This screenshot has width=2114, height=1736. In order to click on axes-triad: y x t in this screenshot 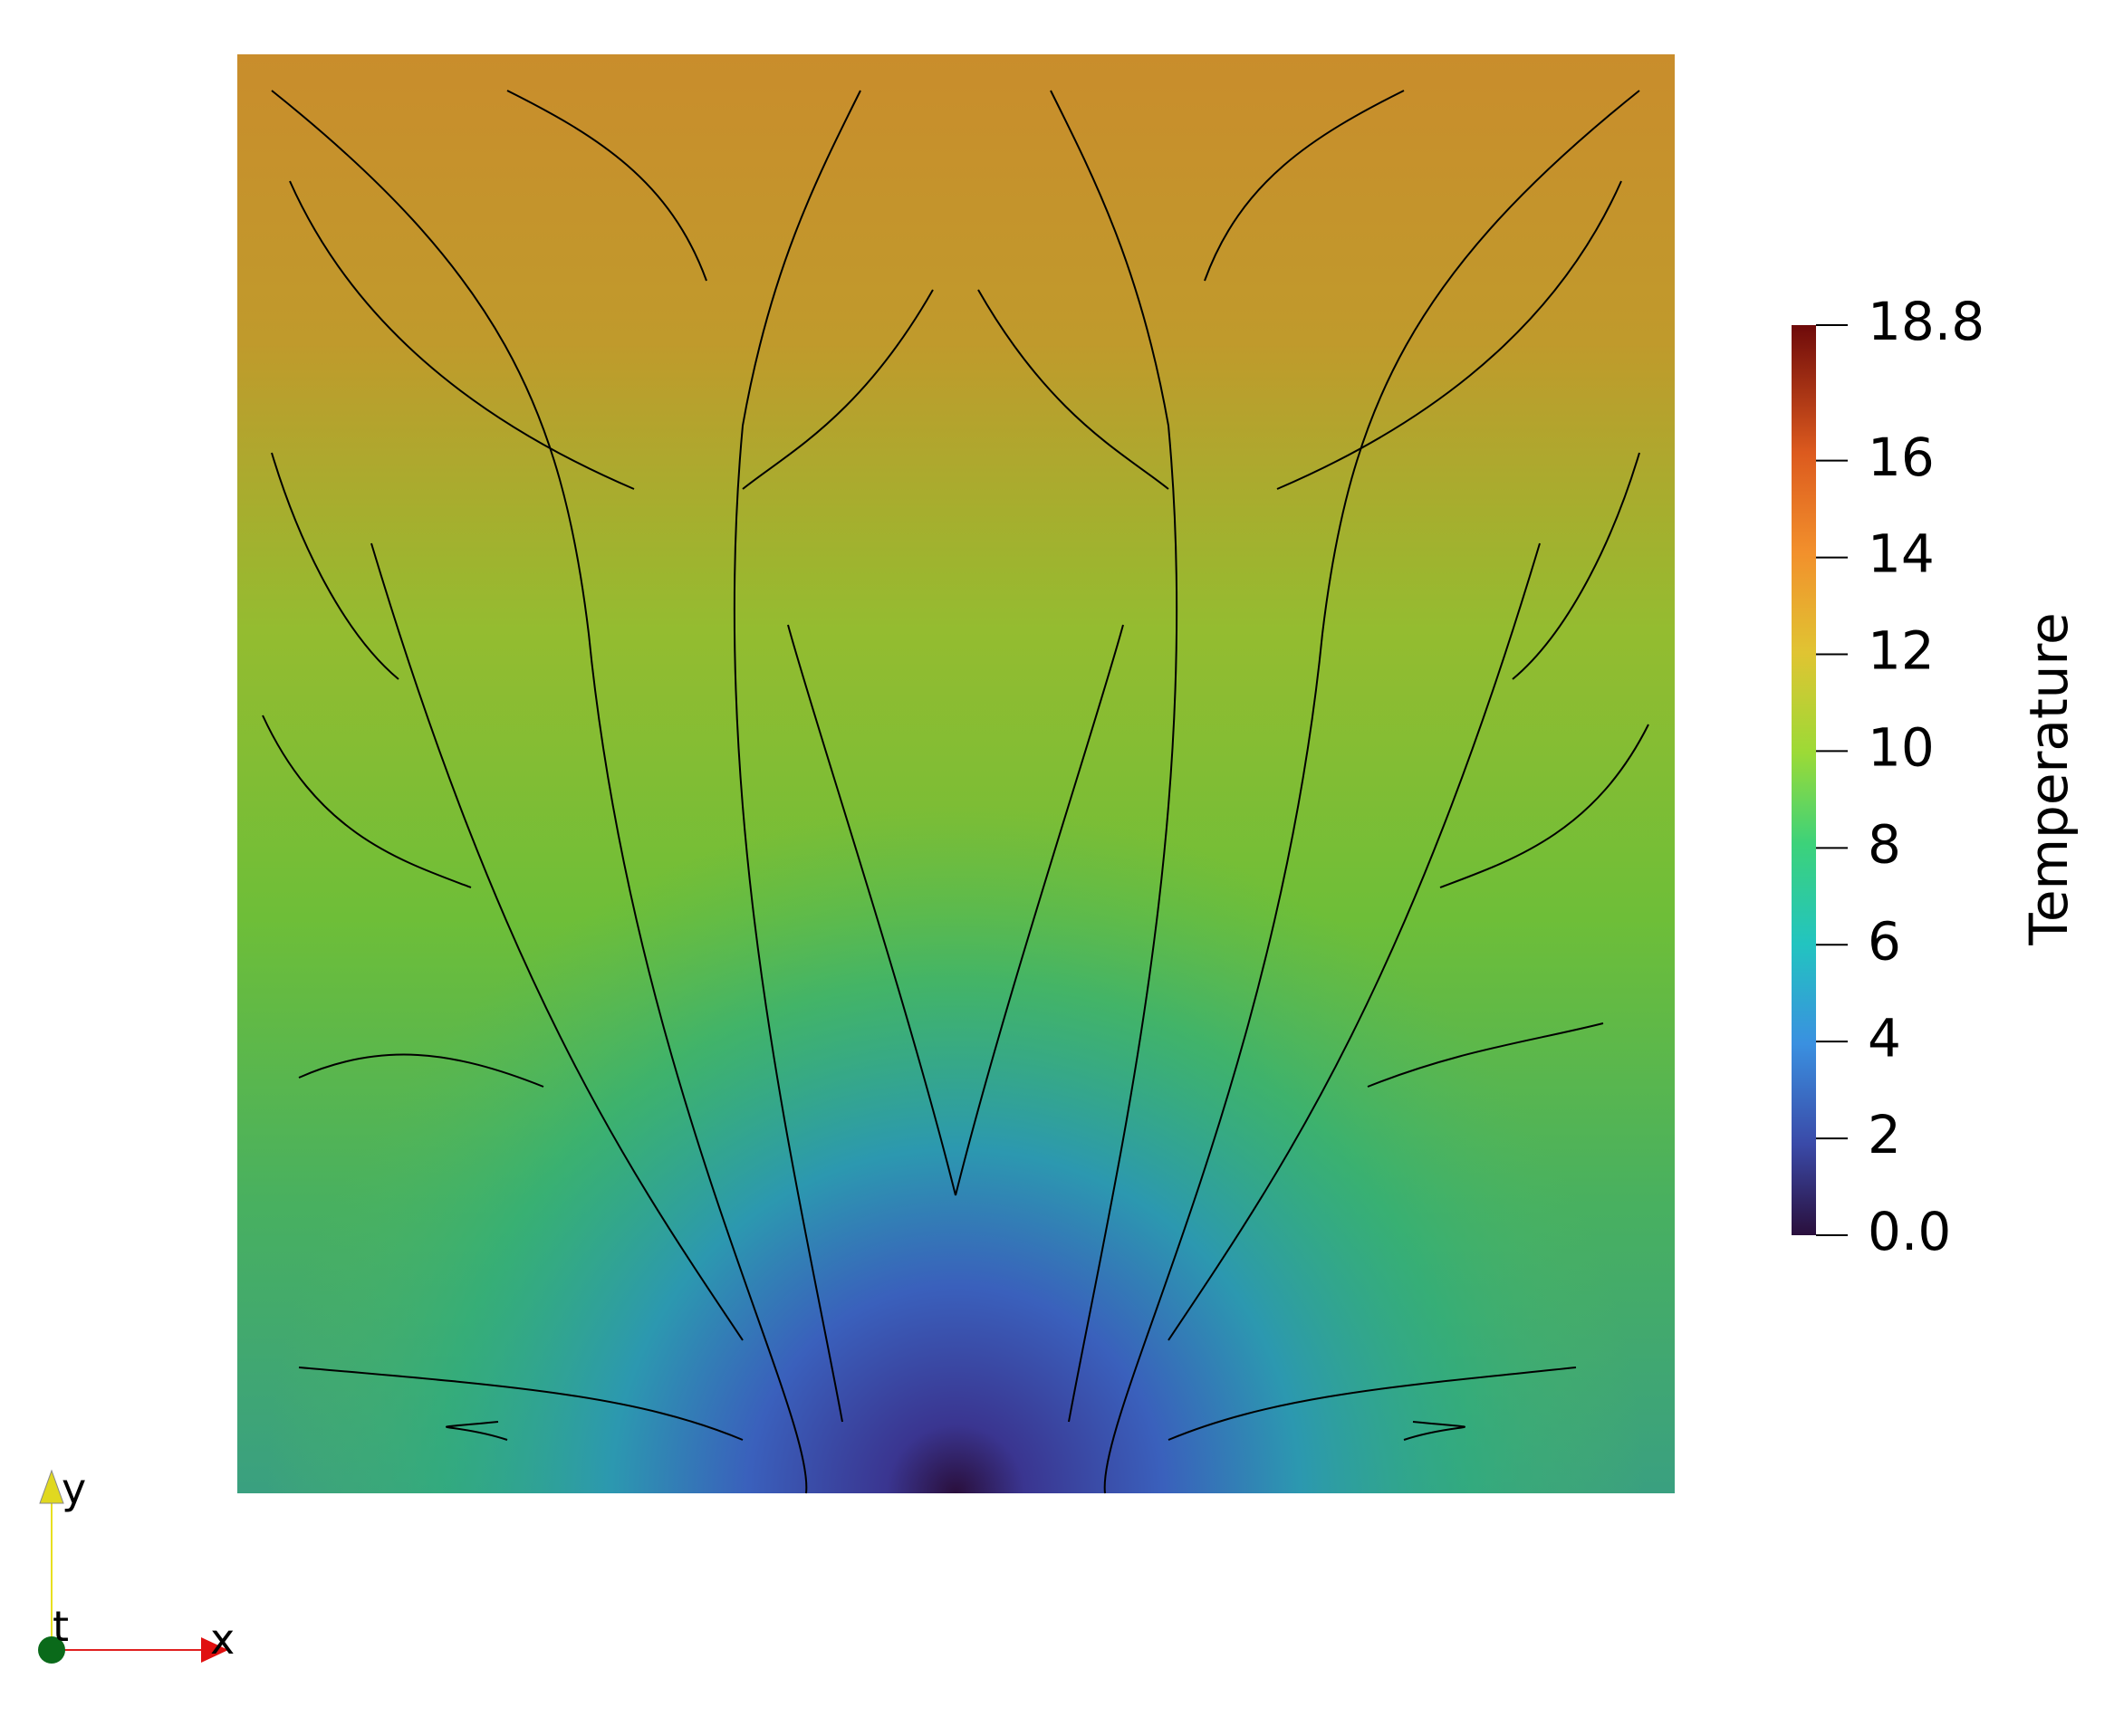, I will do `click(136, 1564)`.